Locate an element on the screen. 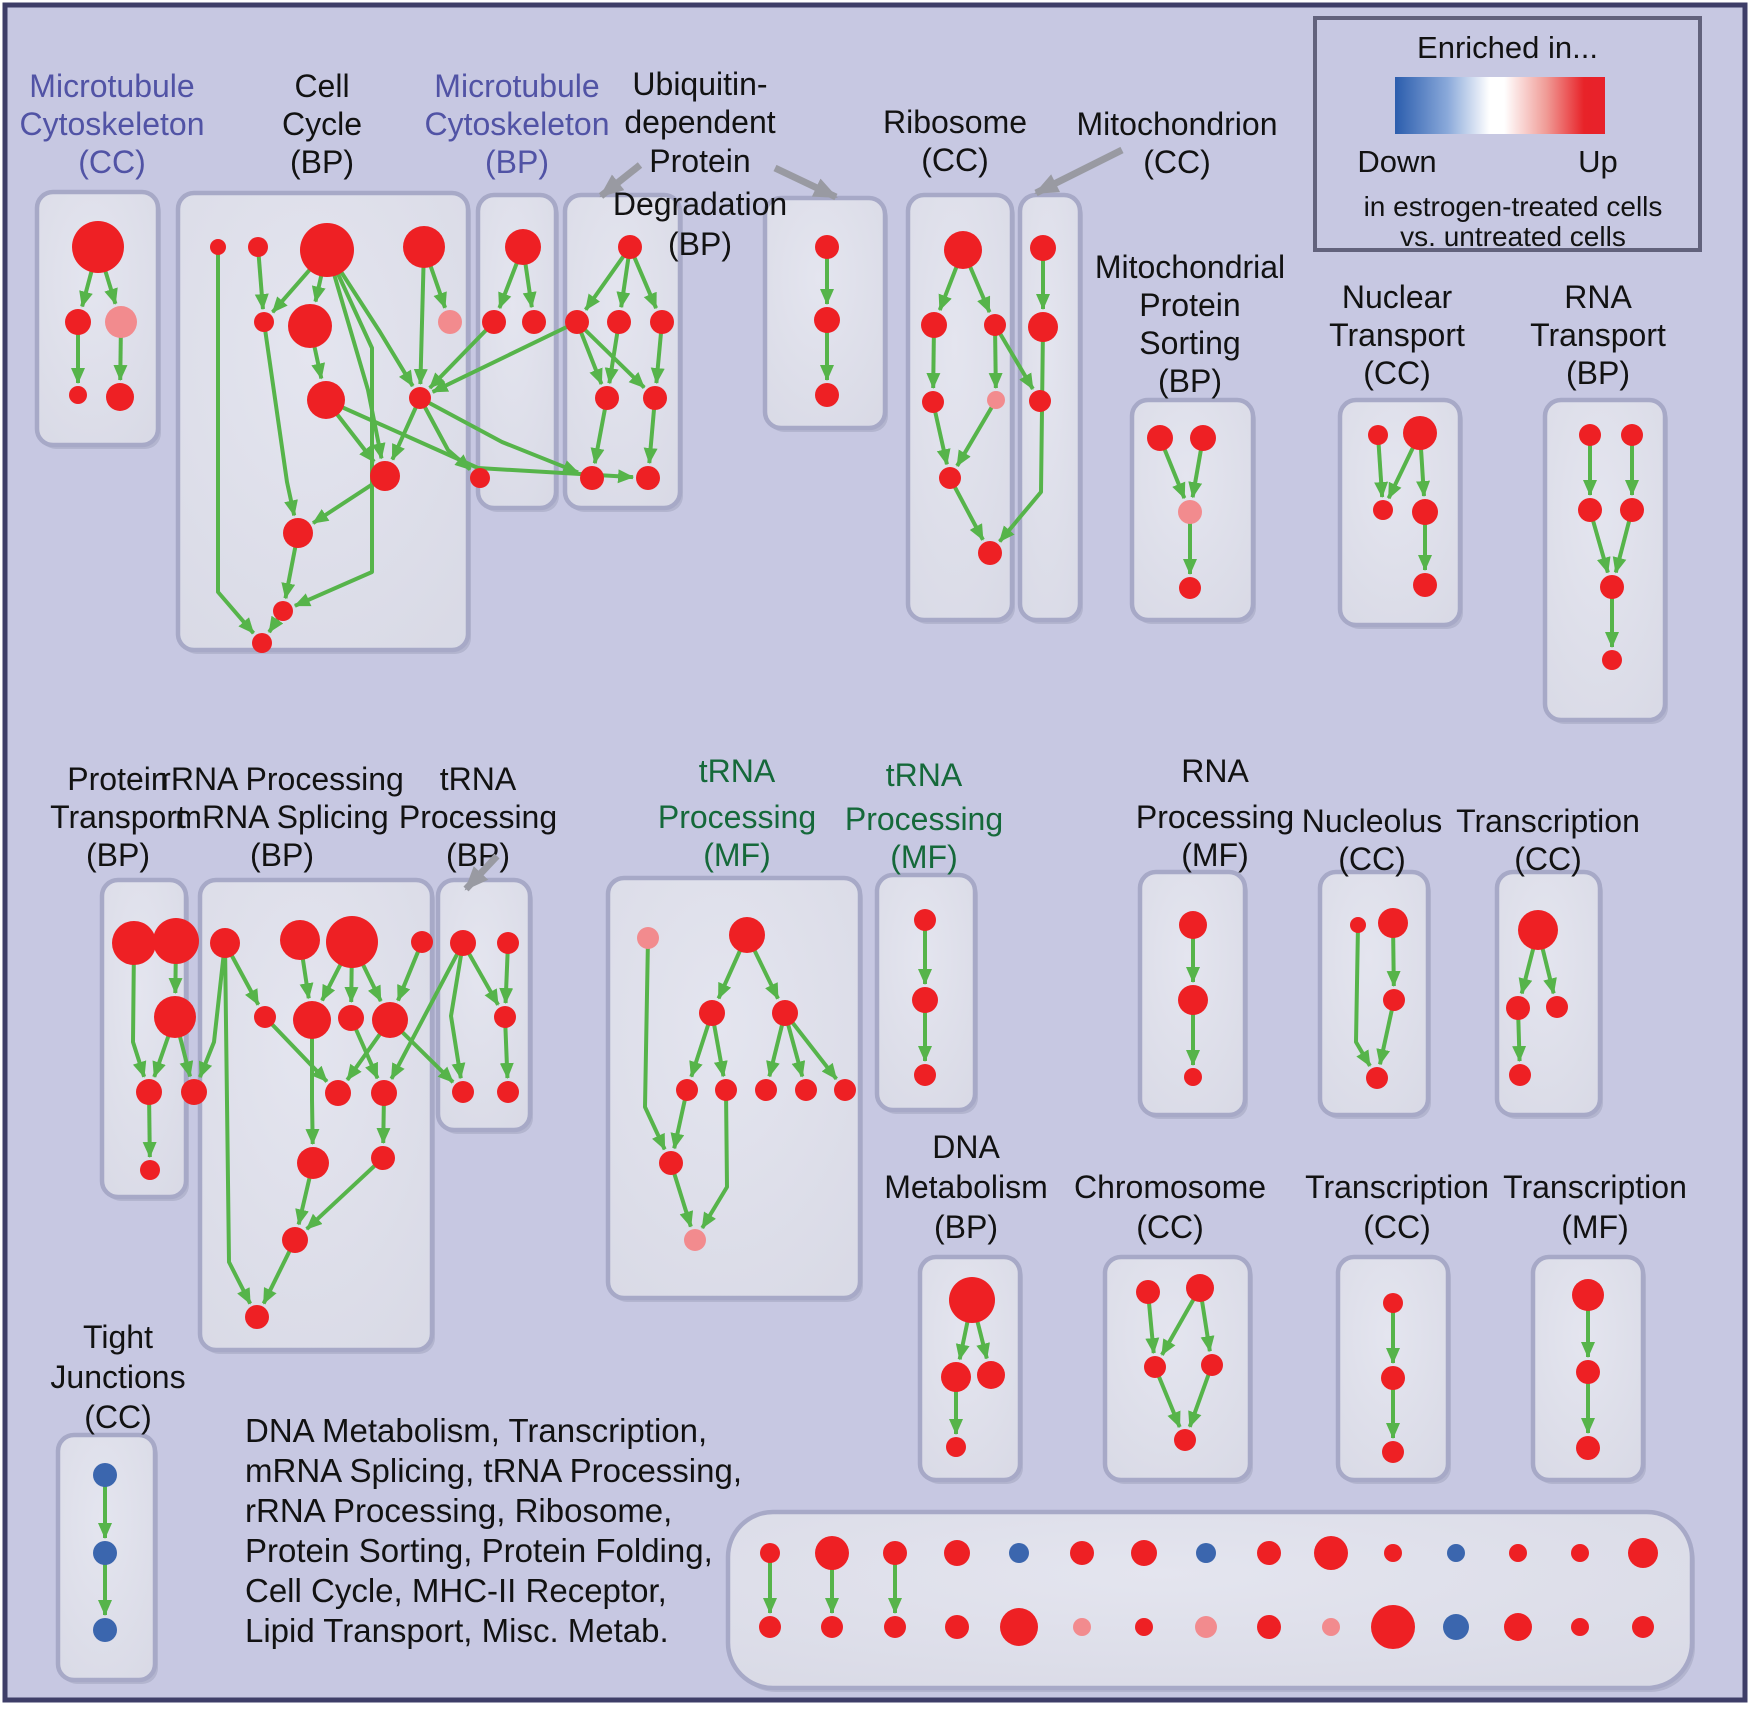 Image resolution: width=1750 pixels, height=1715 pixels. cc-node-a is located at coordinates (218, 247).